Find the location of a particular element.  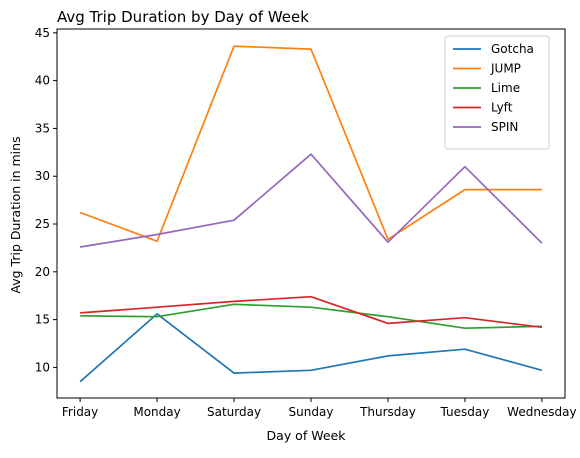

legend: Gotcha JUMP Lime Lyft SPIN is located at coordinates (497, 92).